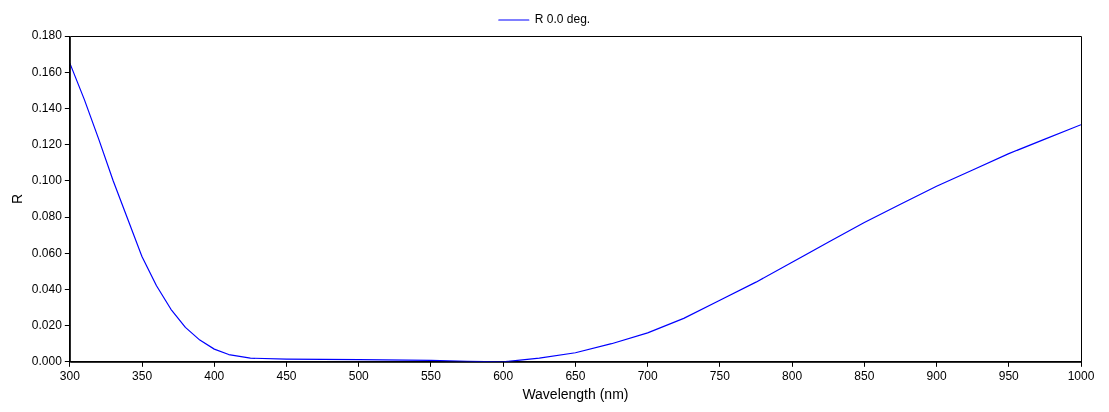 The image size is (1109, 412). I want to click on y-tick-label: 0.060, so click(47, 252).